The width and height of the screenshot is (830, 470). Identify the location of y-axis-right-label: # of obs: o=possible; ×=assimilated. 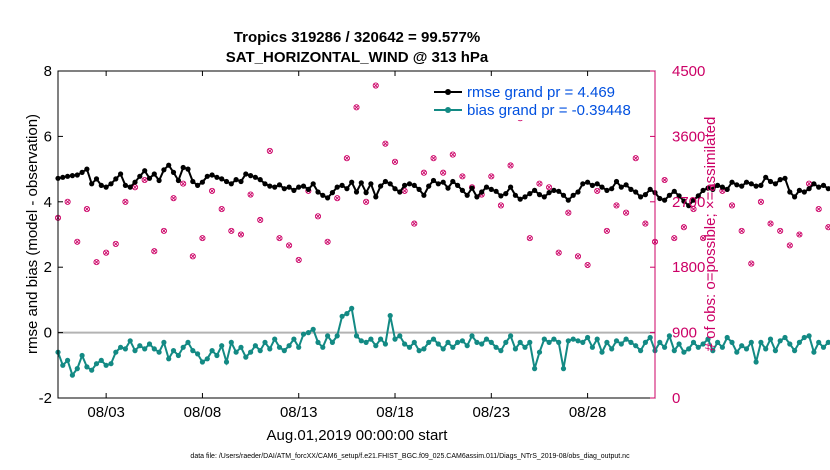
(710, 234).